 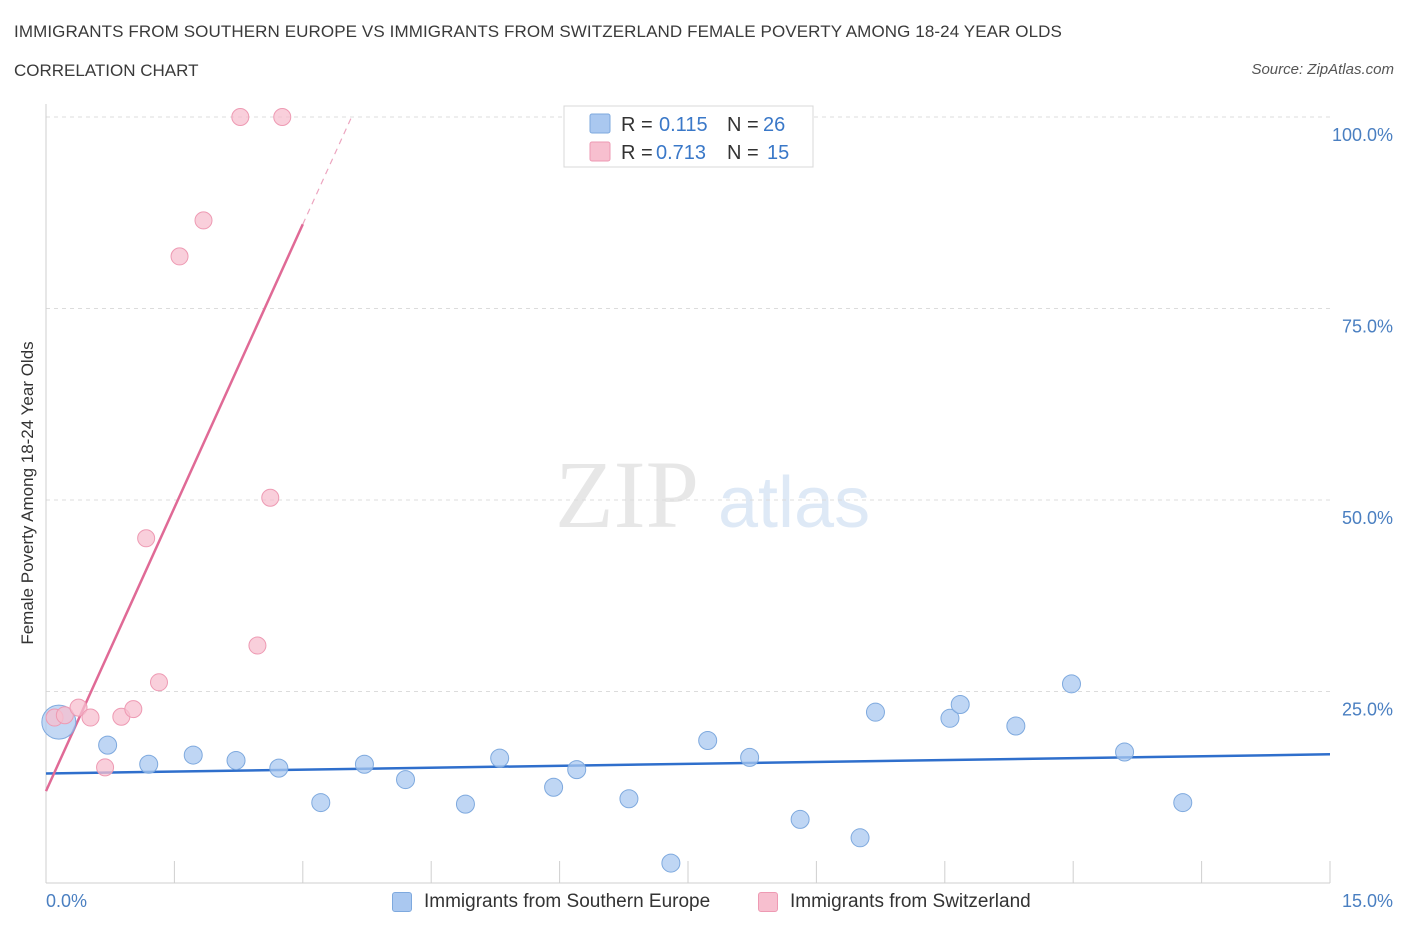 I want to click on trend-line-switzerland, so click(x=174, y=507).